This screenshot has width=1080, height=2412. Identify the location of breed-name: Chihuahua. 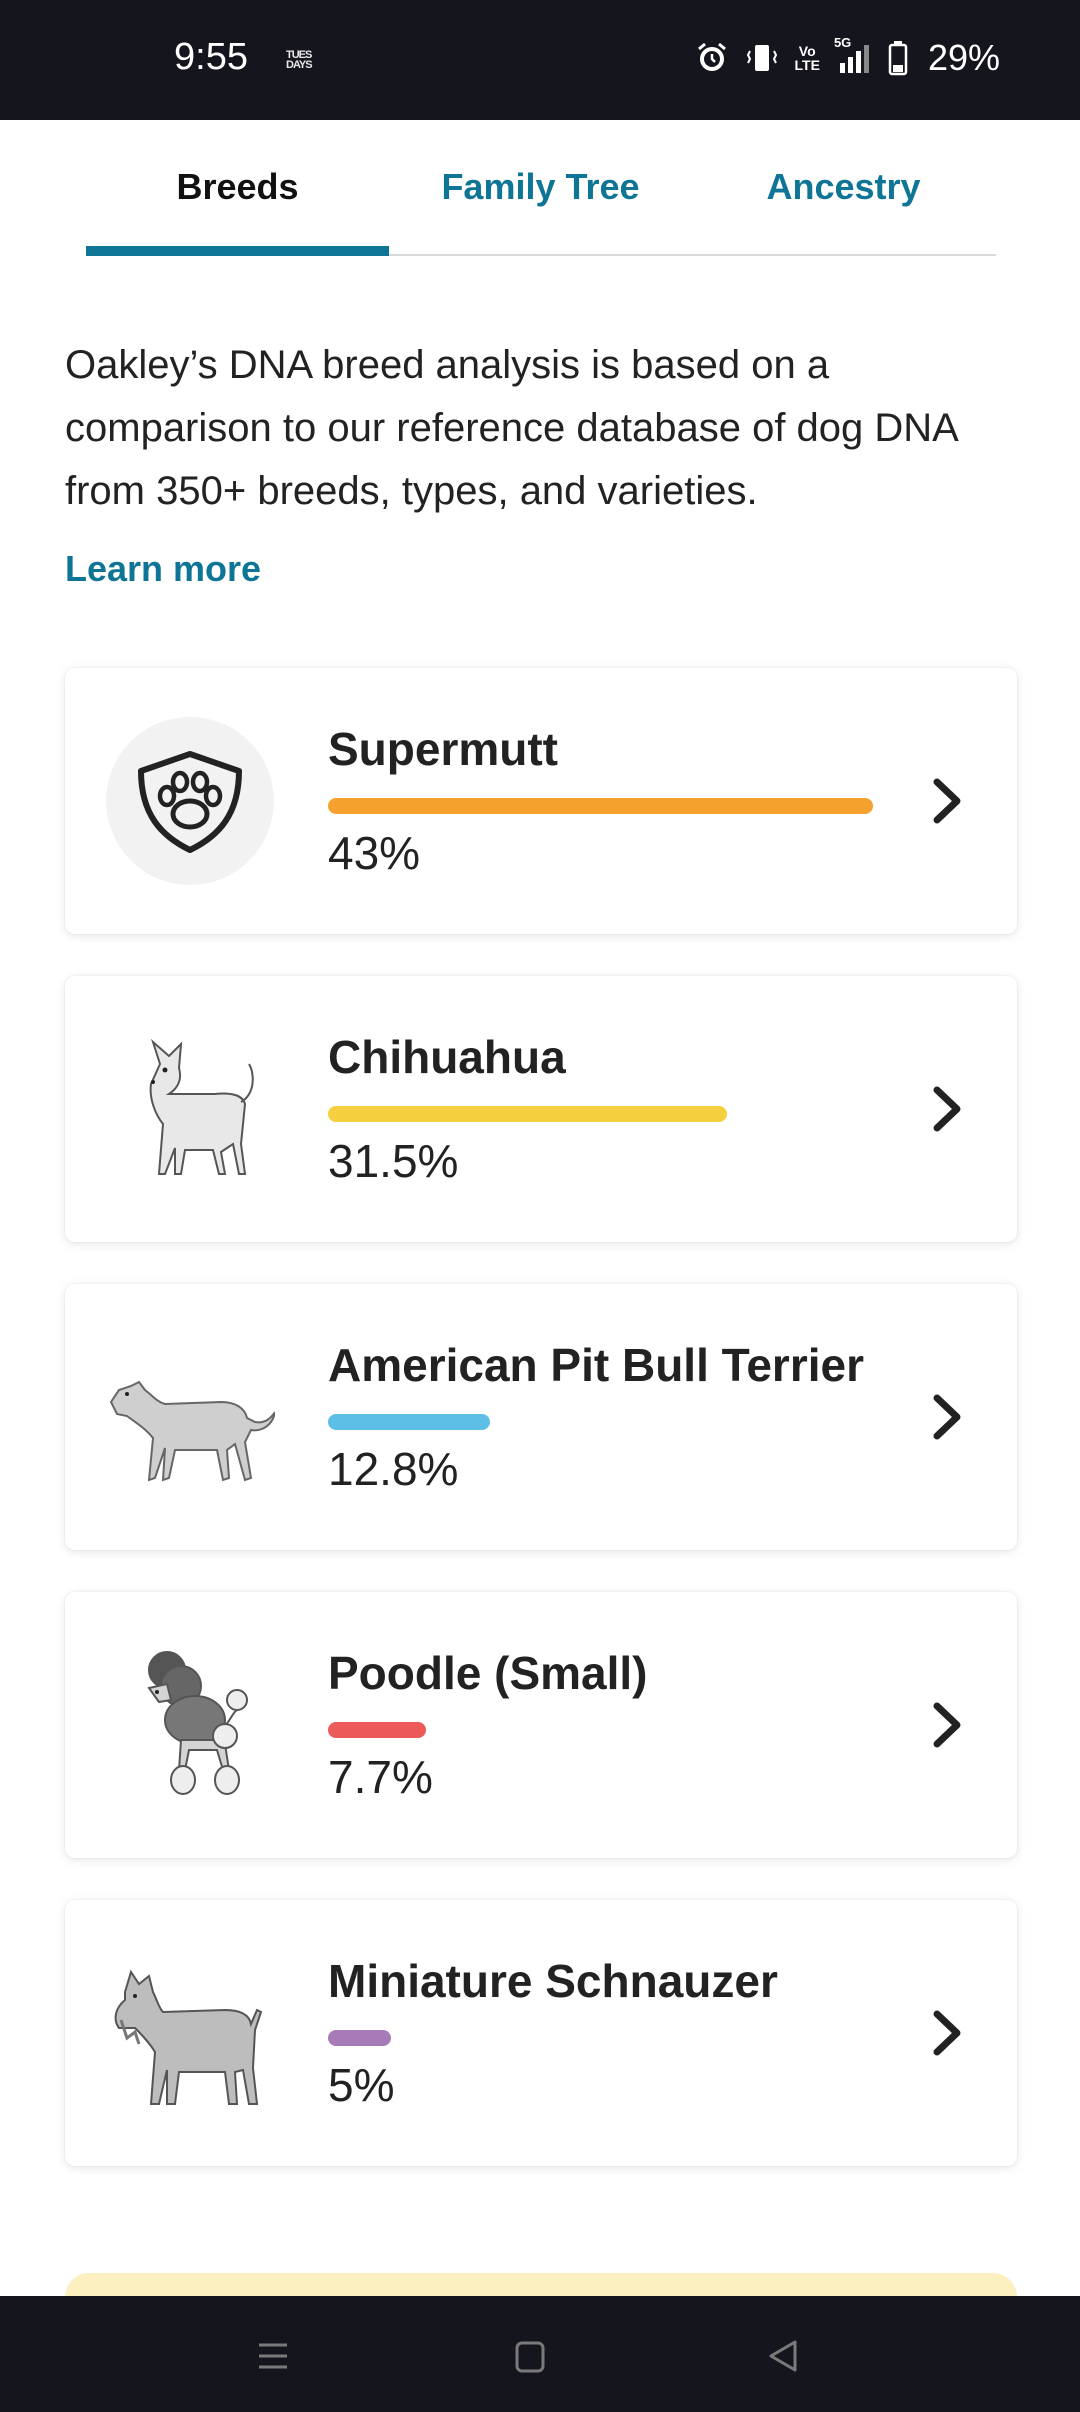
(447, 1057).